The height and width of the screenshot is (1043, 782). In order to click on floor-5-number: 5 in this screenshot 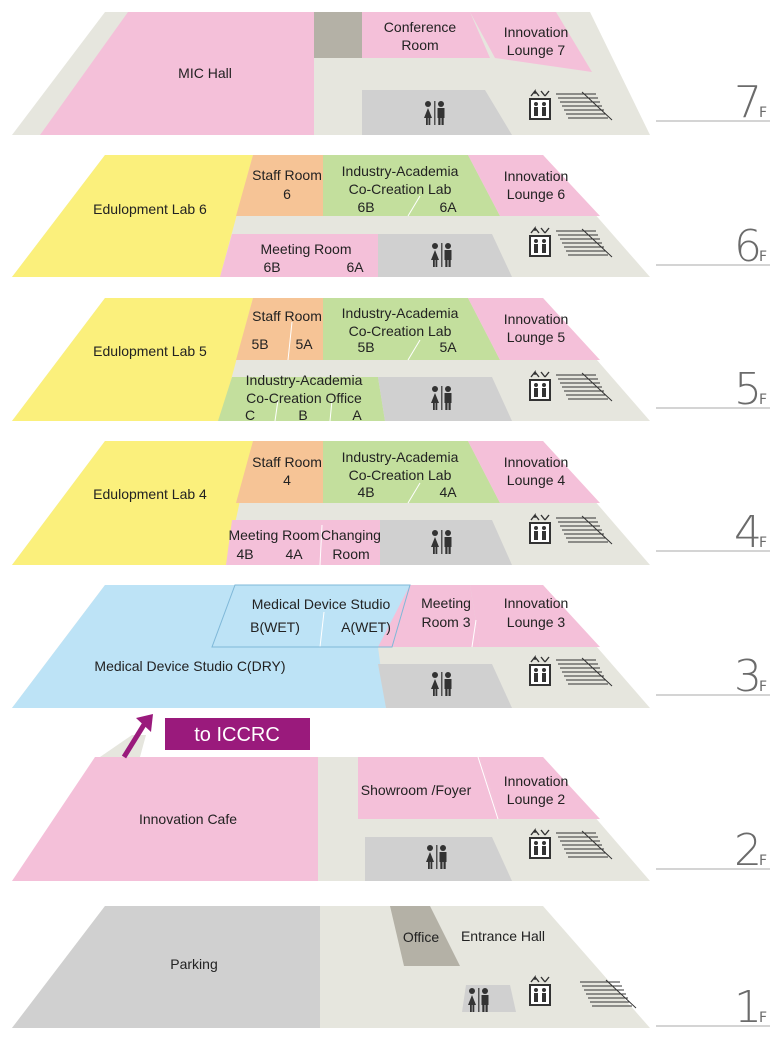, I will do `click(748, 389)`.